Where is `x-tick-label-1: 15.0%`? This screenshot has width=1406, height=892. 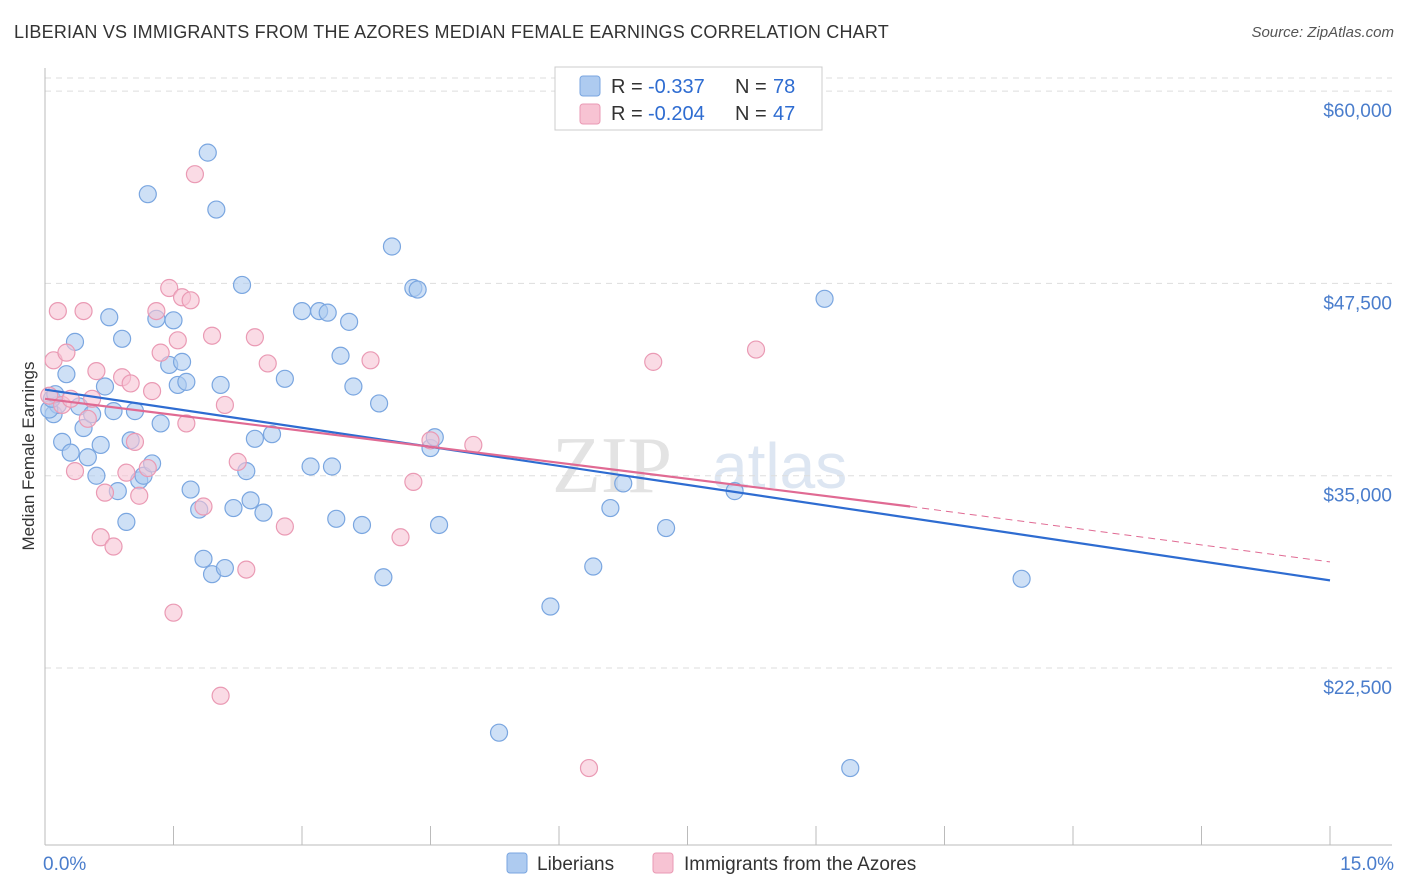
x-tick-label-1: 15.0% is located at coordinates (1367, 864).